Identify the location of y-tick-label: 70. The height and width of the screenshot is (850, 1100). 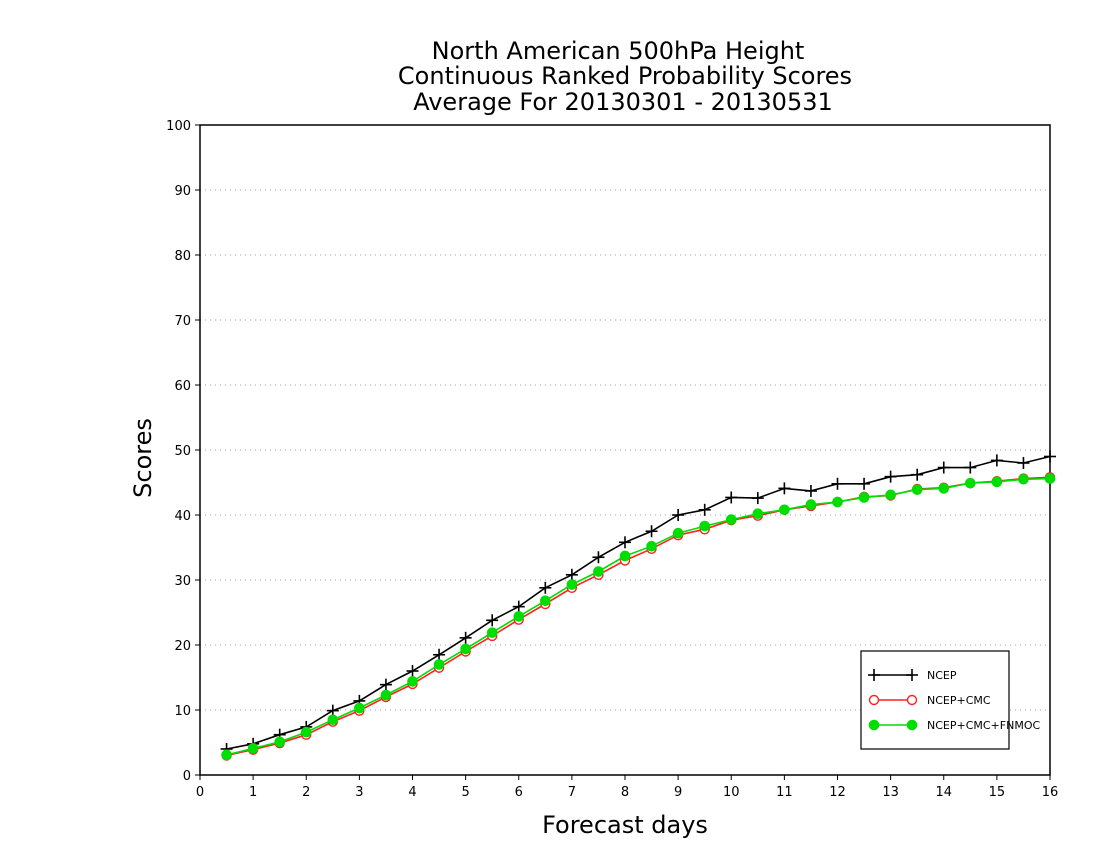
(182, 321).